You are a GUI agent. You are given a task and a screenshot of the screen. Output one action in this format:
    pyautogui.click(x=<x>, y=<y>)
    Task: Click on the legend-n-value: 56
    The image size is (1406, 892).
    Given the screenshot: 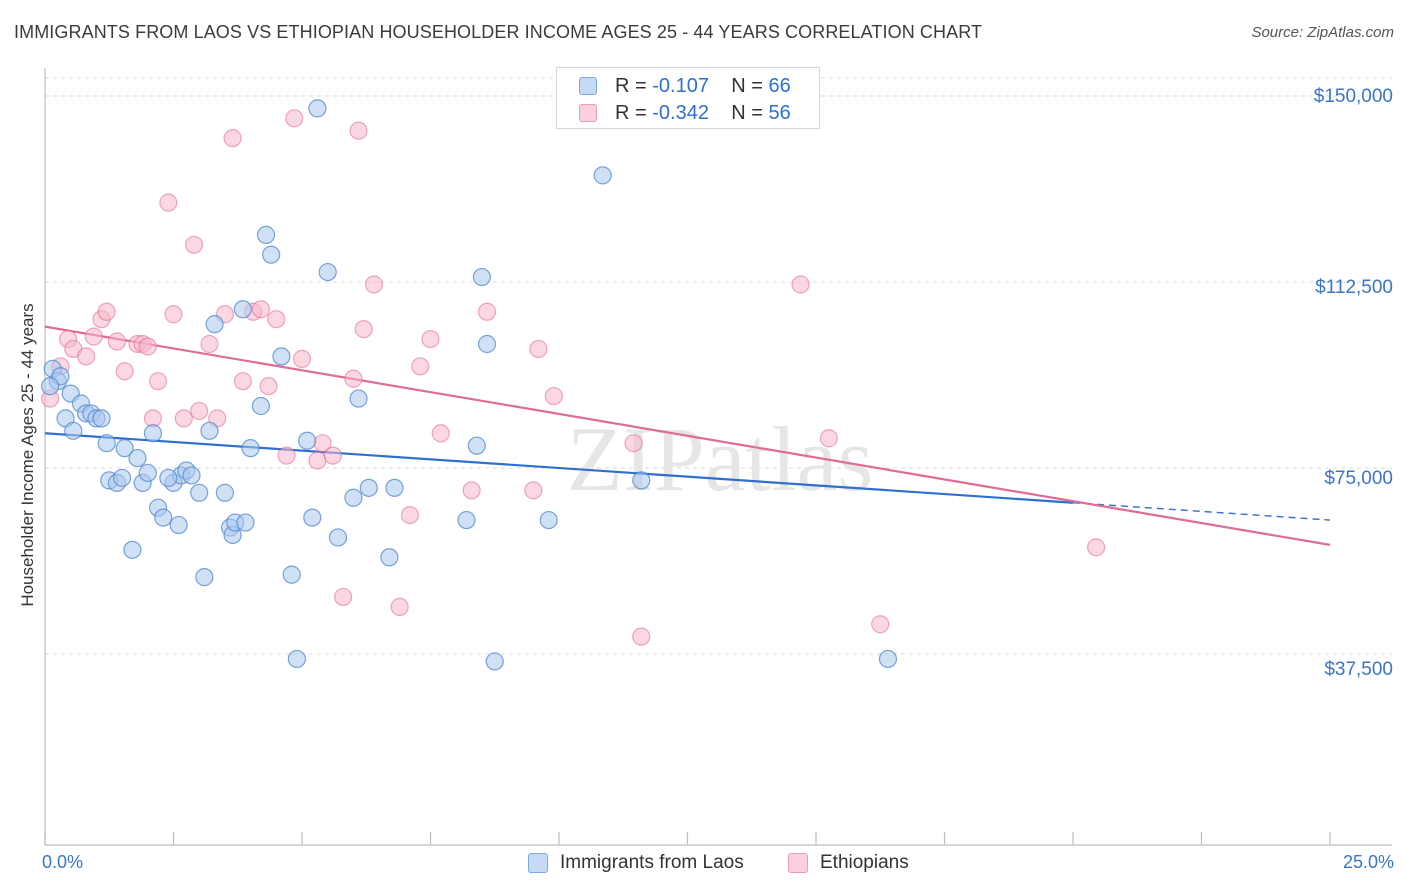 What is the action you would take?
    pyautogui.click(x=779, y=113)
    